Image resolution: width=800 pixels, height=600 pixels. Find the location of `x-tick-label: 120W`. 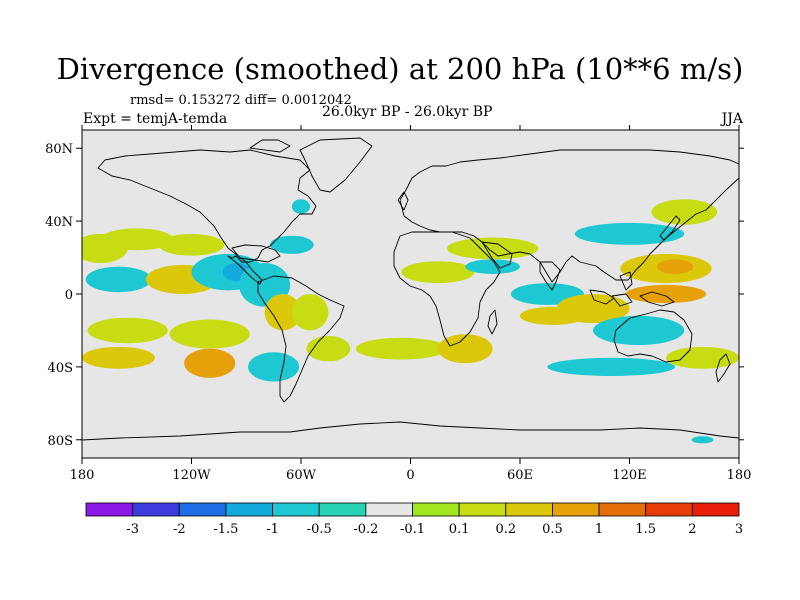

x-tick-label: 120W is located at coordinates (191, 475).